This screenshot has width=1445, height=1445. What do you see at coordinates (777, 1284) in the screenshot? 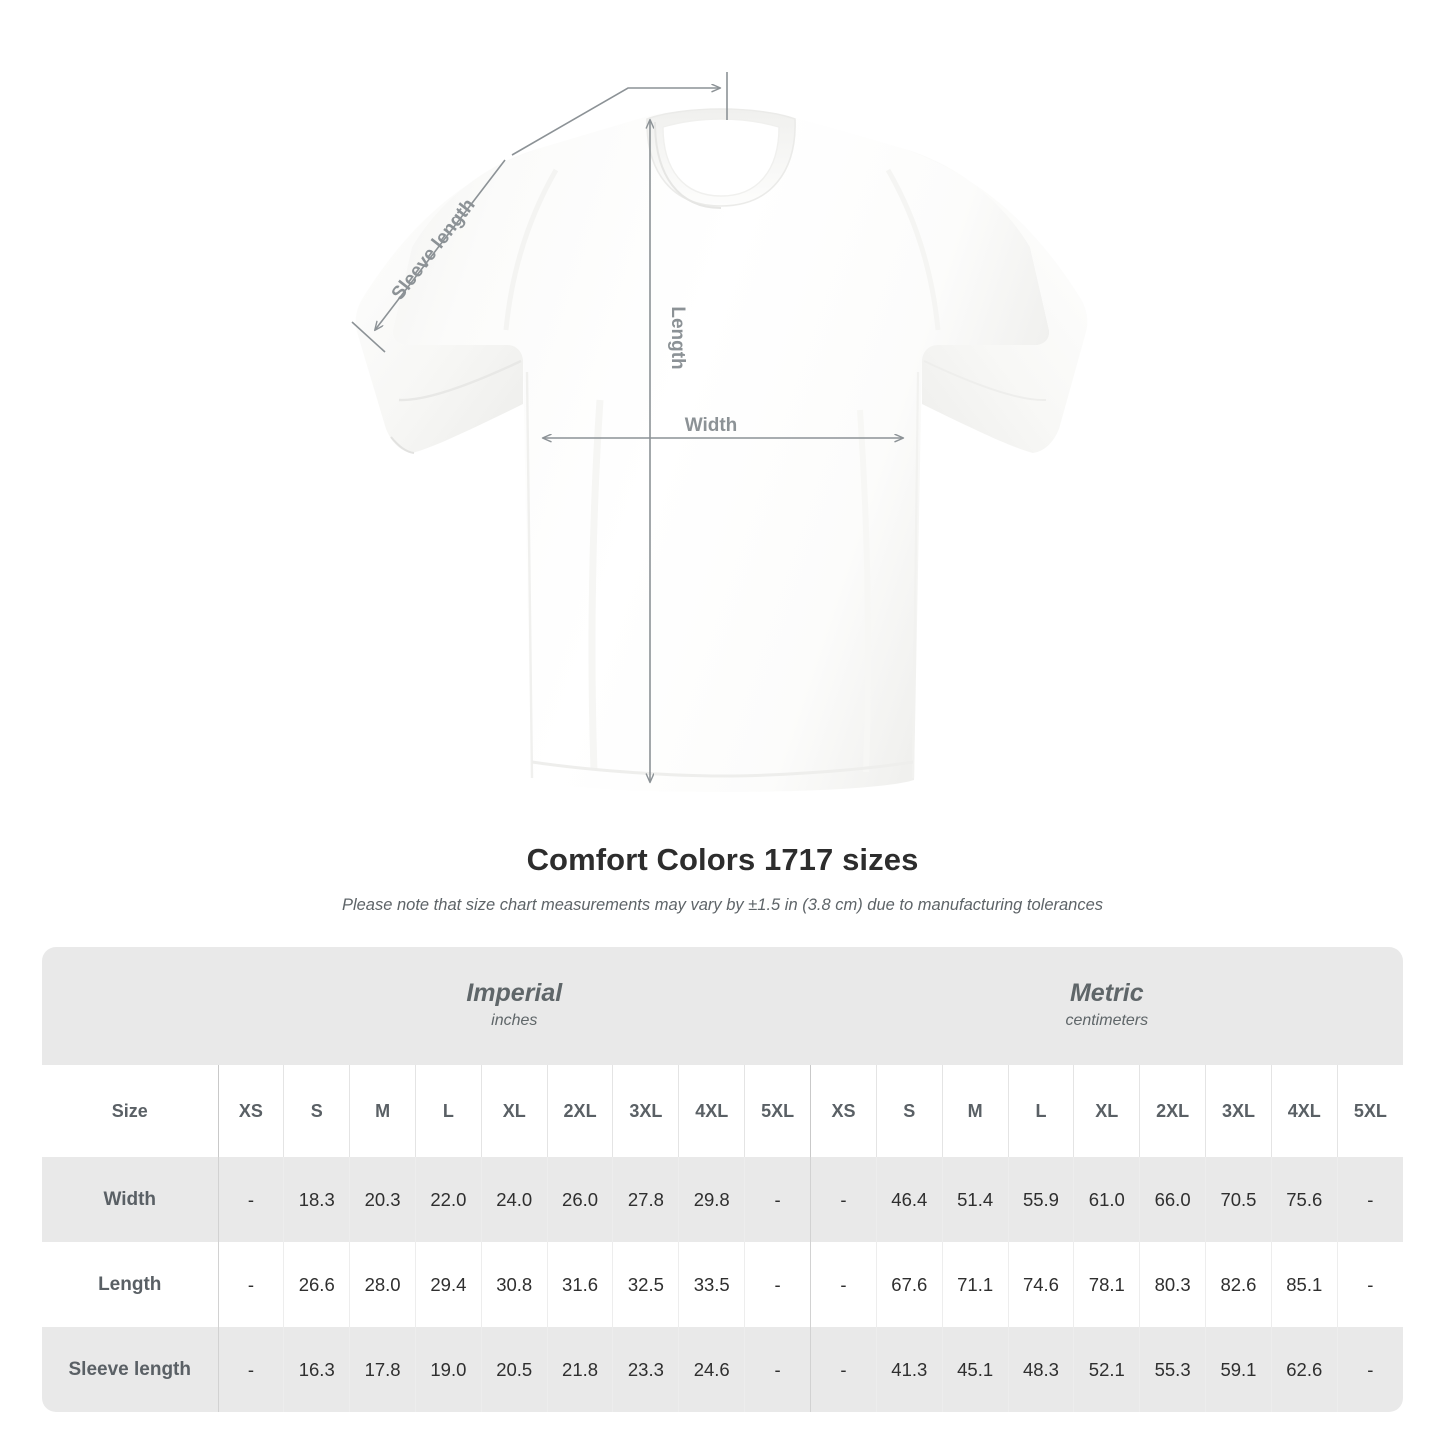
I see `cell-length-imp-5xl: -` at bounding box center [777, 1284].